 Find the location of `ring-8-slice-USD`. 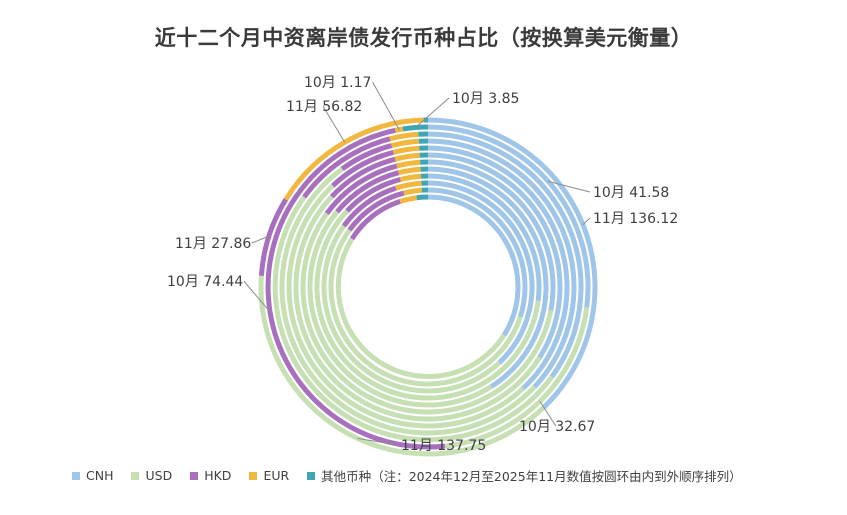

ring-8-slice-USD is located at coordinates (405, 306).